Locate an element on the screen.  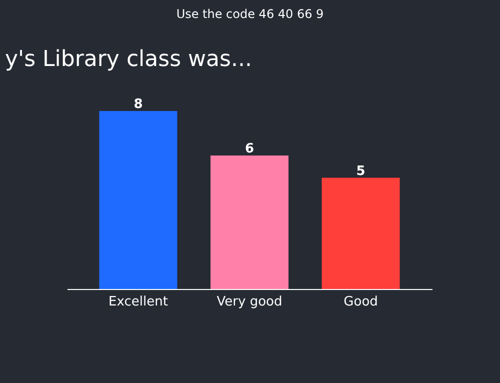
data-label: 5 is located at coordinates (361, 171).